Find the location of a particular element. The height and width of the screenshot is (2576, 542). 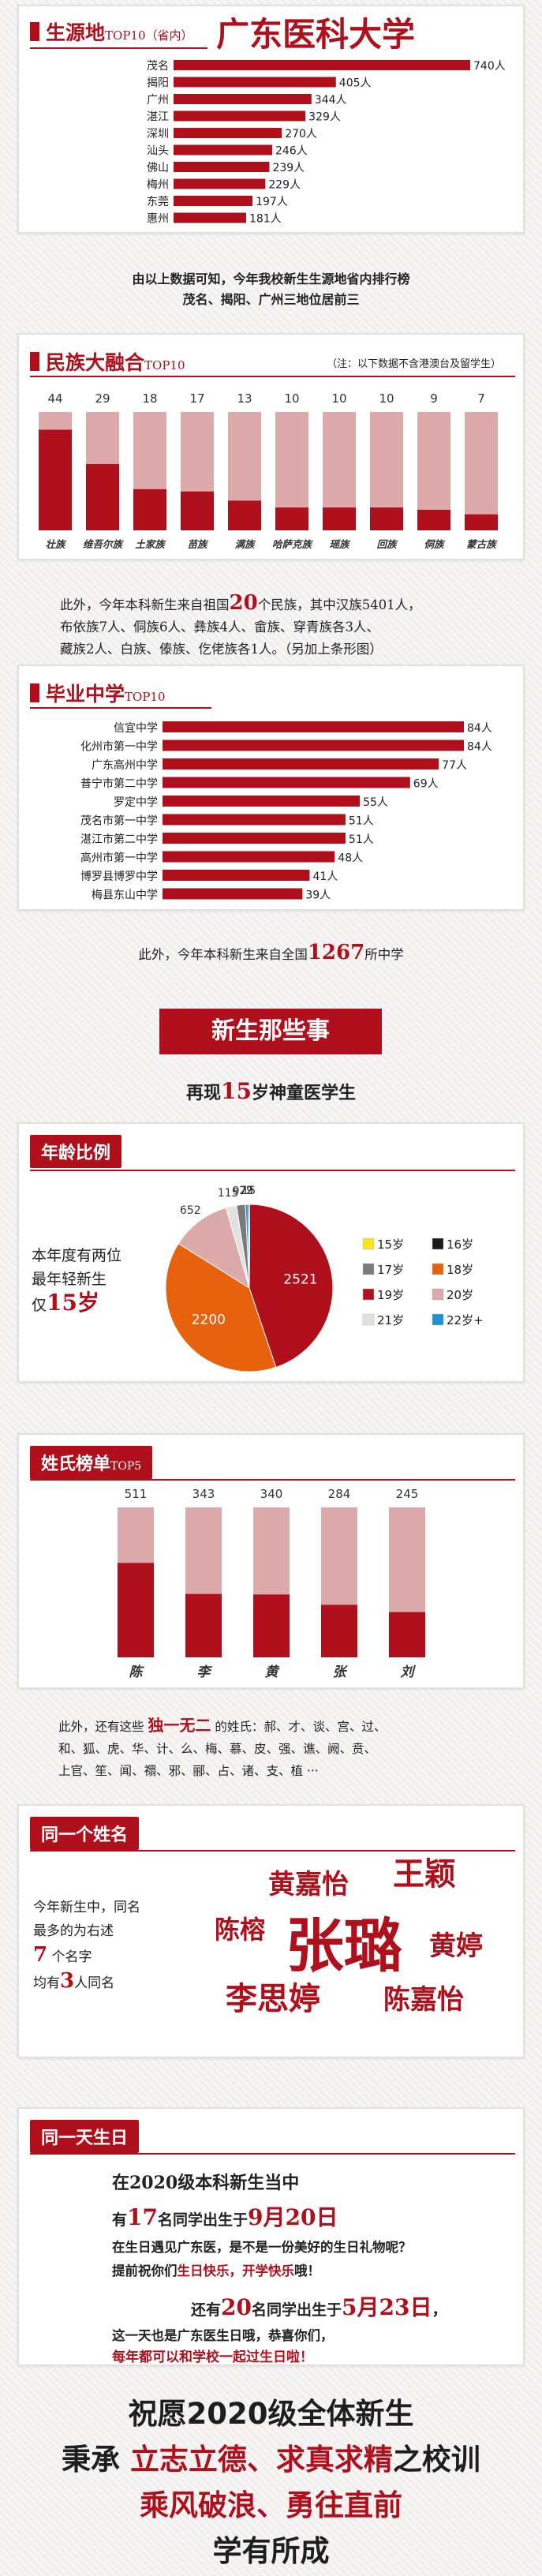

prodigy-c: 岁神童医学生 is located at coordinates (303, 1093).